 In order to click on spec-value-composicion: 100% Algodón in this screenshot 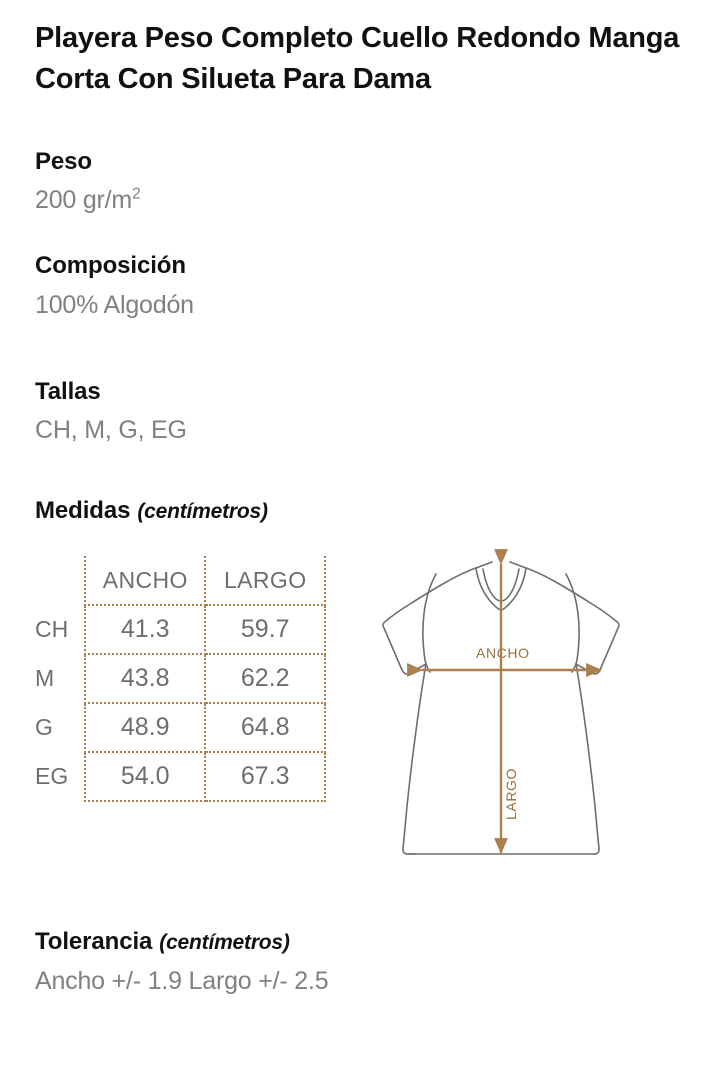, I will do `click(114, 305)`.